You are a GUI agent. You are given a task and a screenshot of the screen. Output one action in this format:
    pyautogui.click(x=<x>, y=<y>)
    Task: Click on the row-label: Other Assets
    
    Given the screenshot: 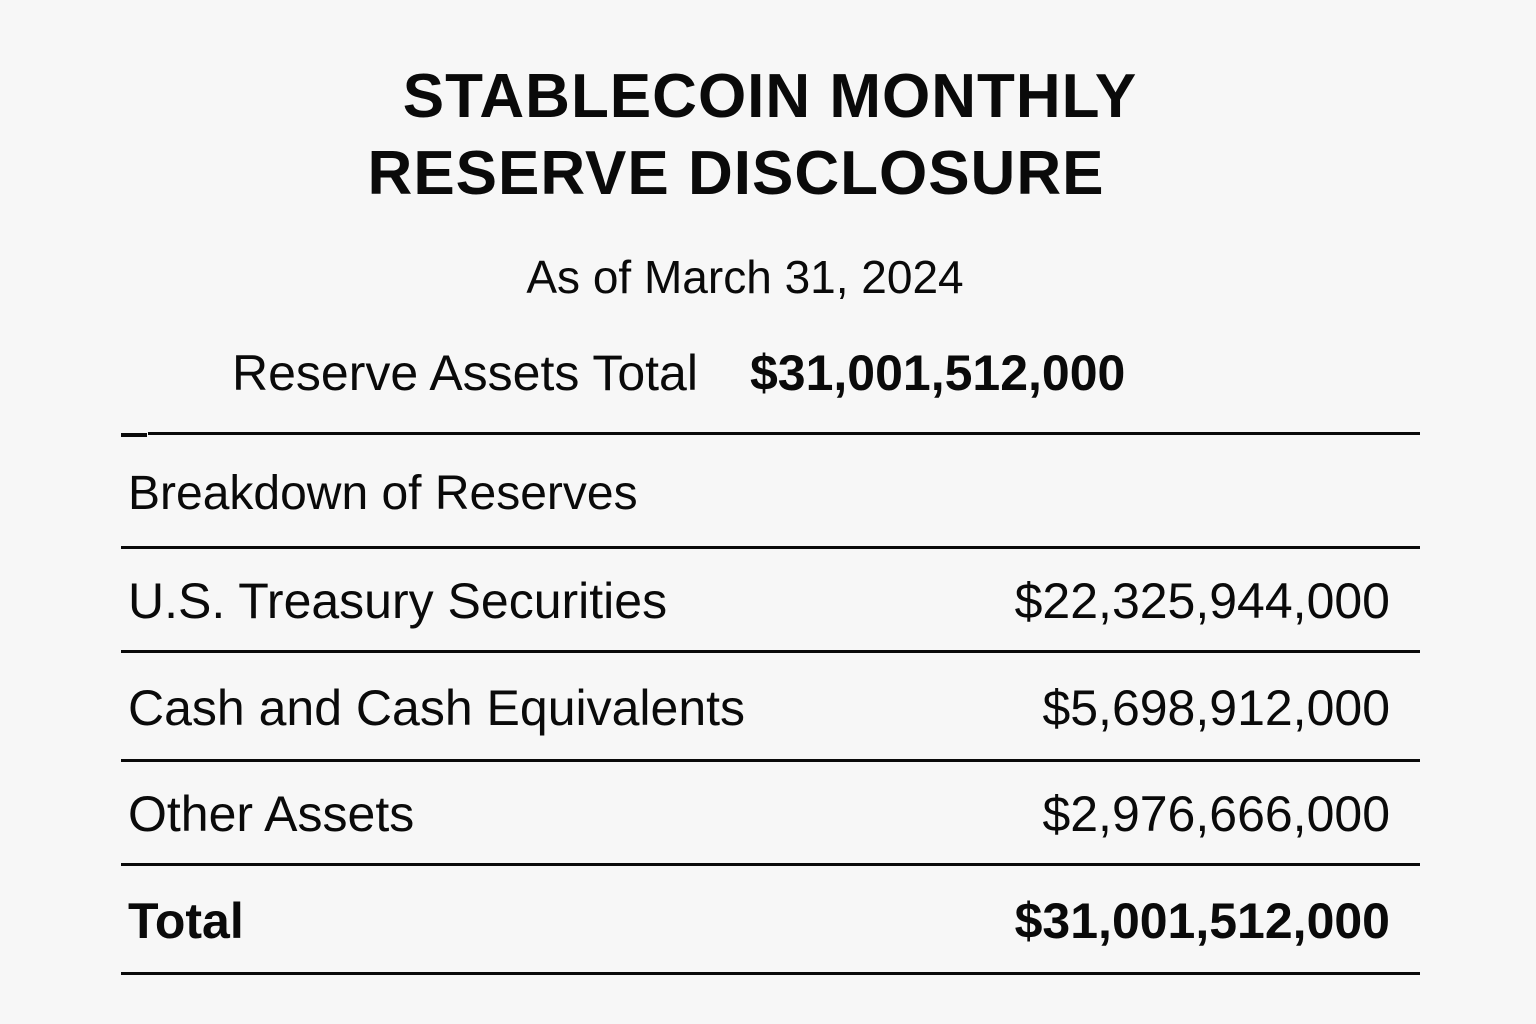 What is the action you would take?
    pyautogui.click(x=271, y=814)
    